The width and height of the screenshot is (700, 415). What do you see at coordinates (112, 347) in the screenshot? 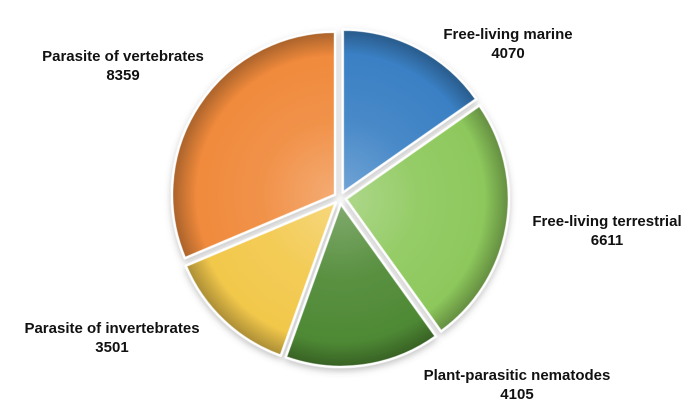
I see `slice-label-value: 3501` at bounding box center [112, 347].